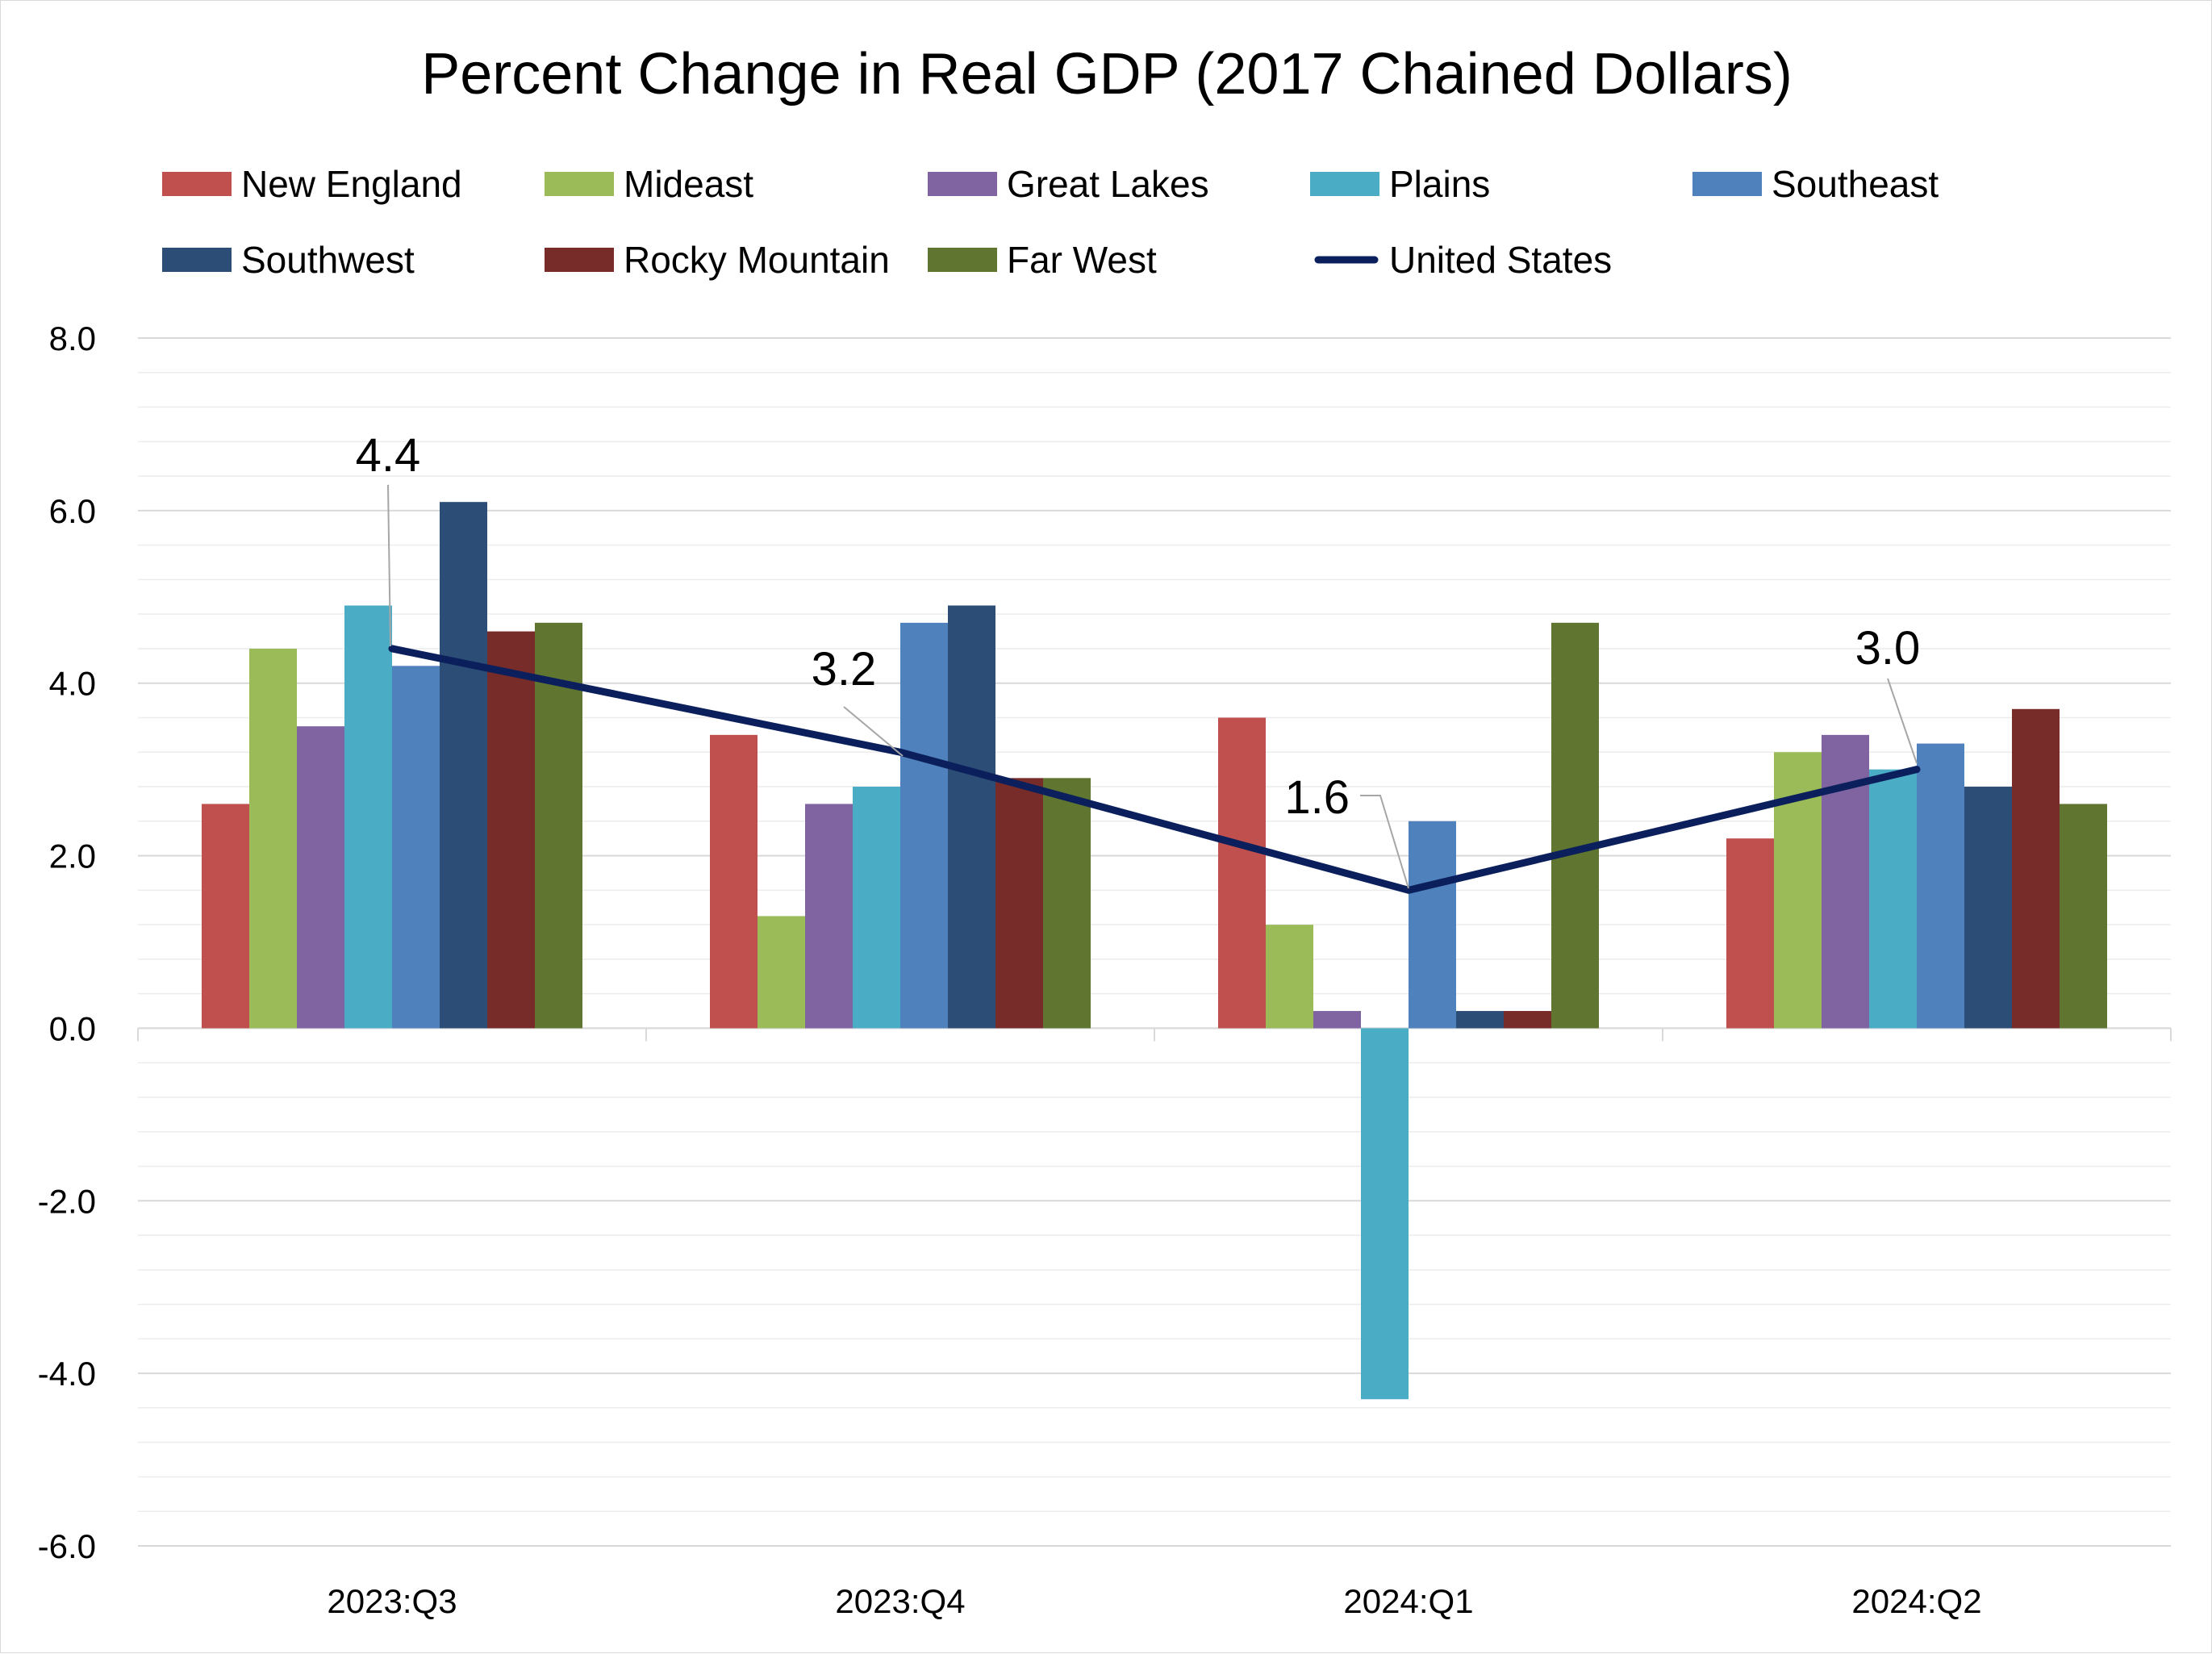 The image size is (2212, 1654). I want to click on x-tick-label: 2023:Q3, so click(392, 1601).